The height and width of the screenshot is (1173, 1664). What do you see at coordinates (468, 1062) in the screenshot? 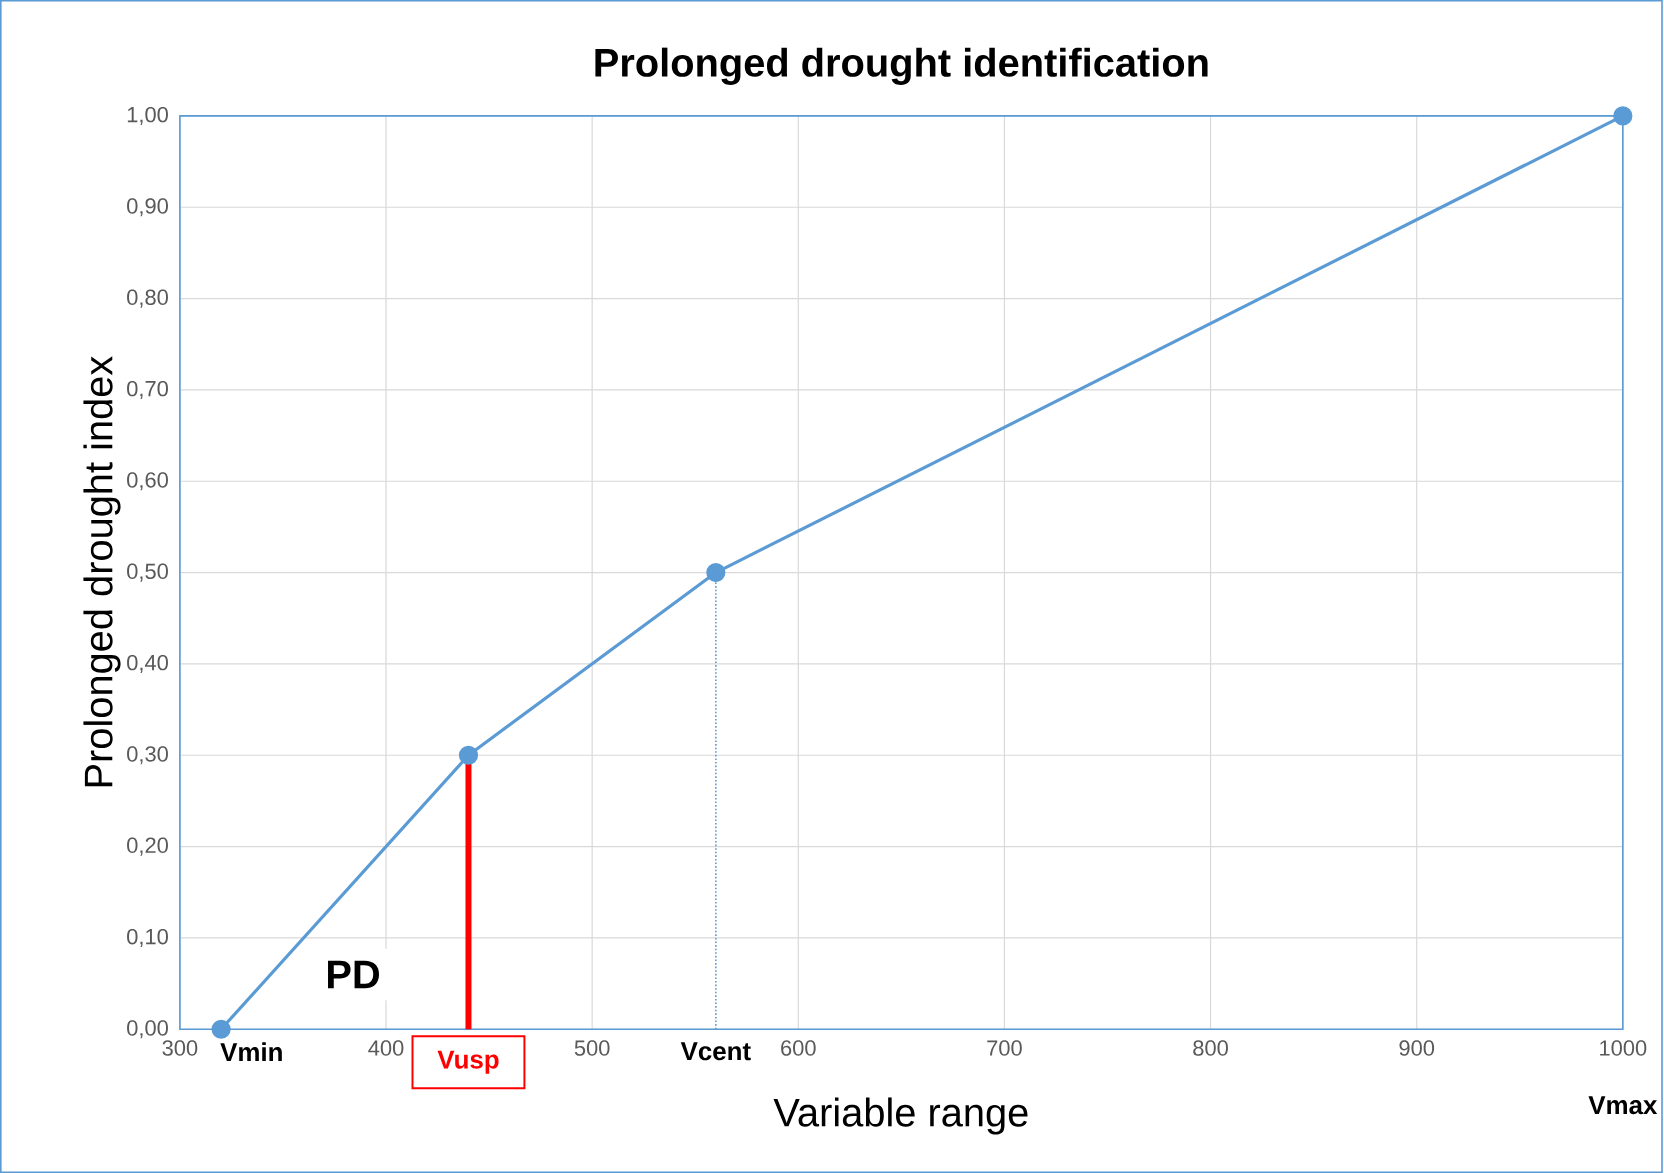
I see `annotation: Vusp` at bounding box center [468, 1062].